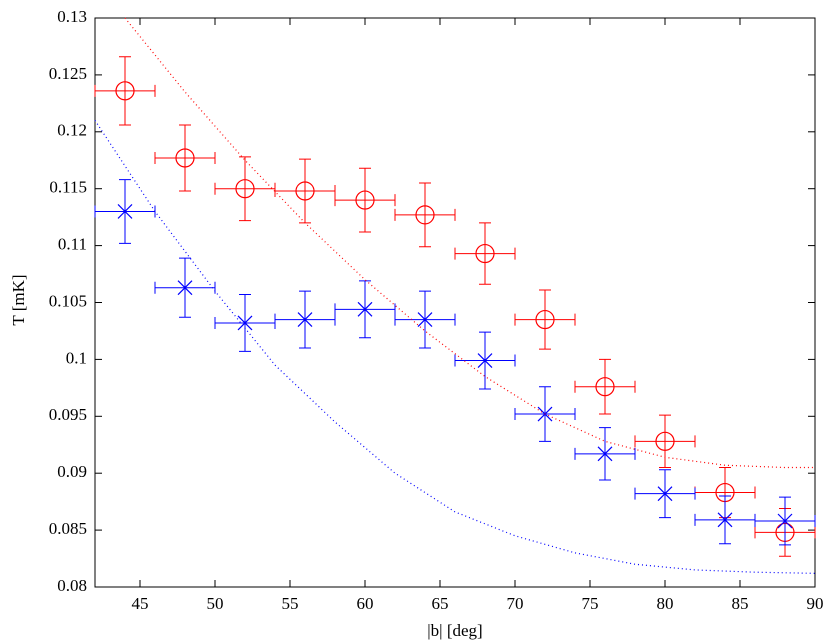 The width and height of the screenshot is (830, 643). I want to click on x-tick-label: 50, so click(215, 603).